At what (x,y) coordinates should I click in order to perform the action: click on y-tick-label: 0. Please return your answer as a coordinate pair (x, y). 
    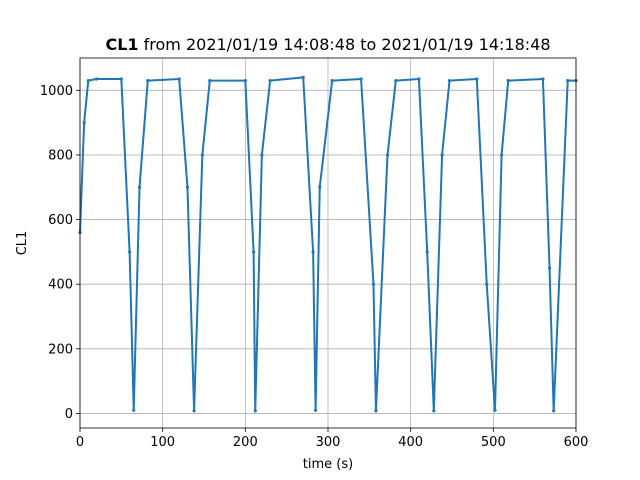
    Looking at the image, I should click on (69, 414).